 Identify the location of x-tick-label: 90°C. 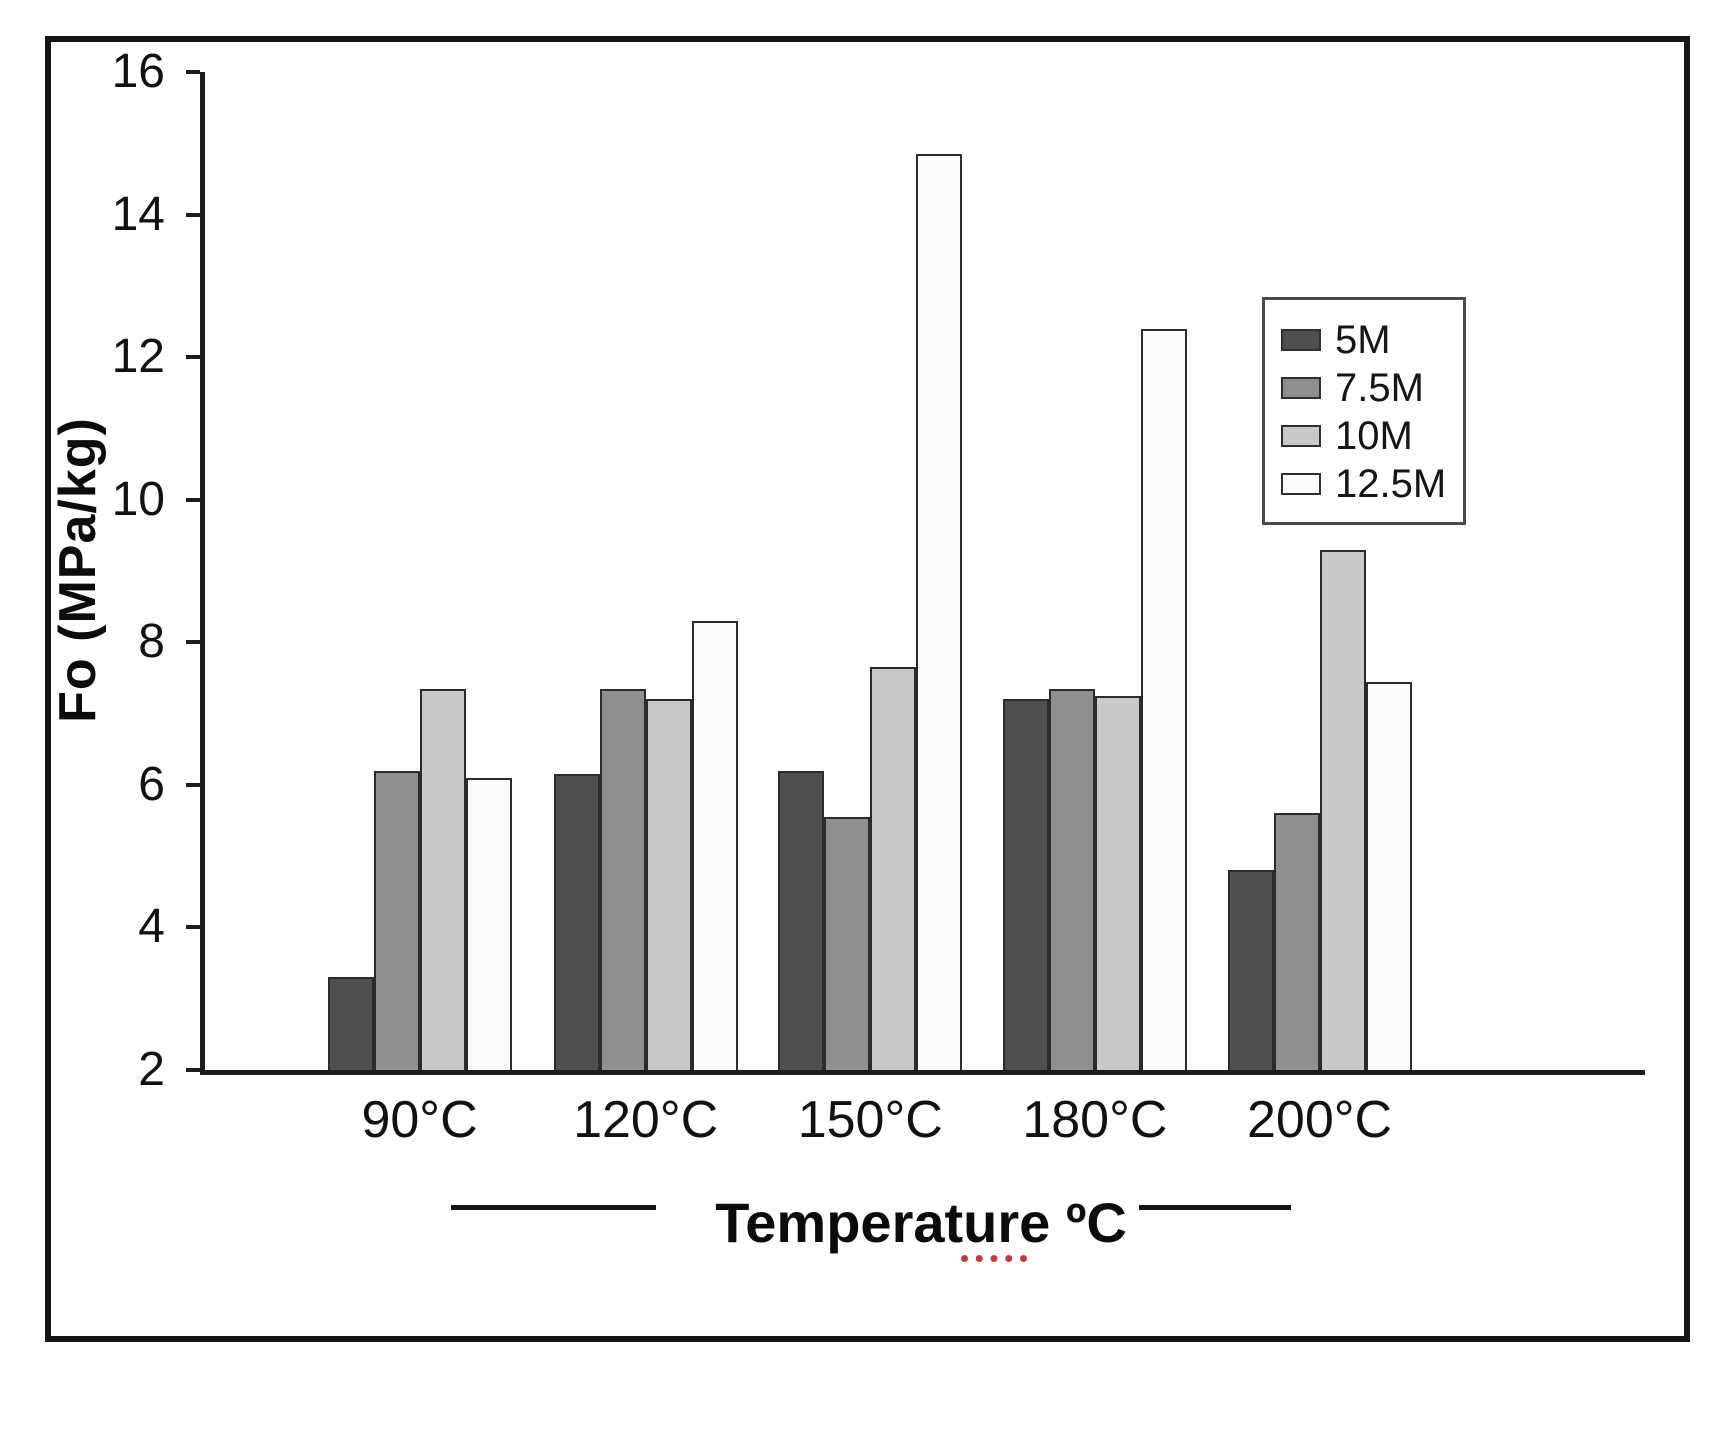
(419, 1120).